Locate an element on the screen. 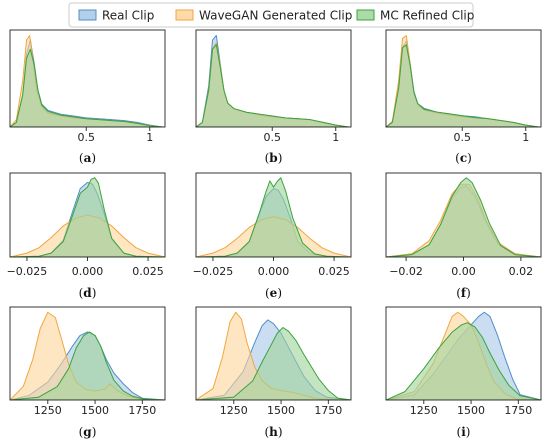 This screenshot has width=550, height=444. panel-e: −0.025 0.000 0.025 (e) is located at coordinates (272, 236).